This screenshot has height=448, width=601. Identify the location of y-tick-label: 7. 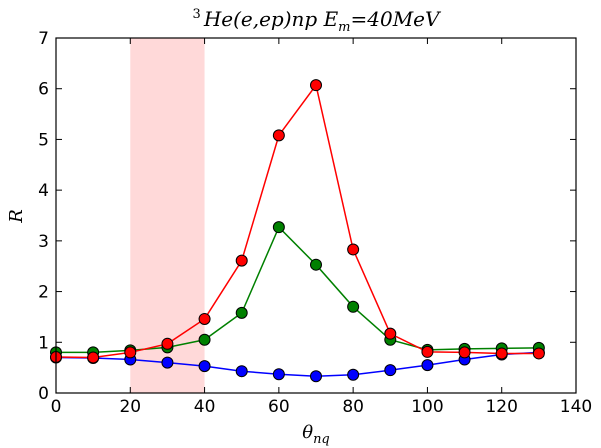
(43, 39).